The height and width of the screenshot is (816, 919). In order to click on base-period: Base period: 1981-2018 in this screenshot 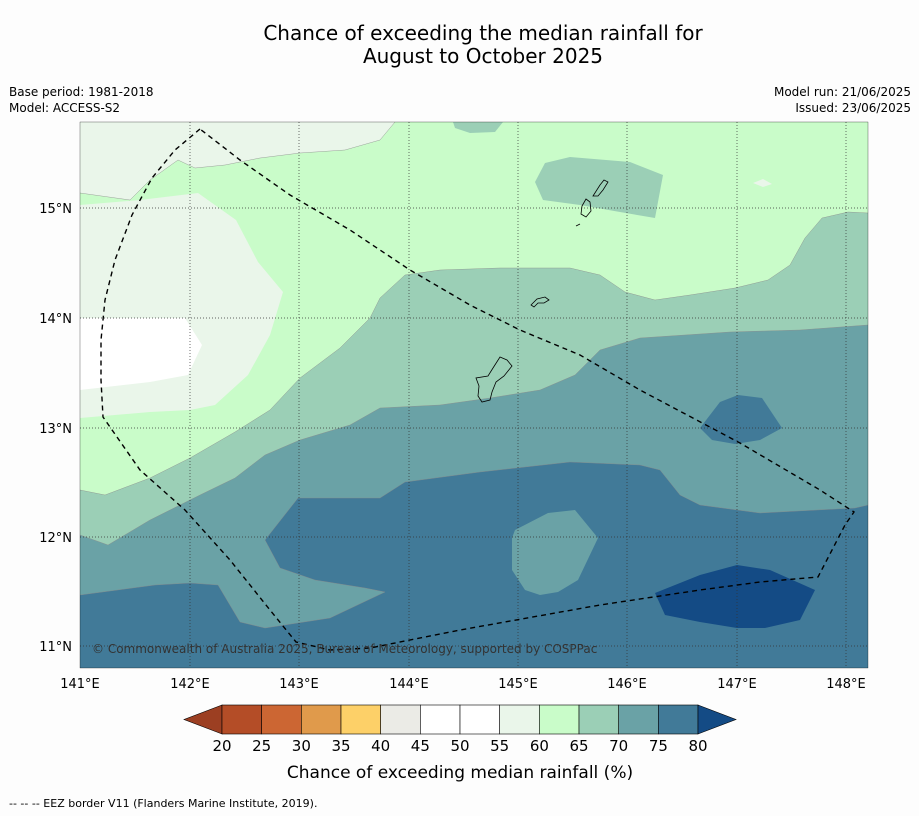, I will do `click(81, 92)`.